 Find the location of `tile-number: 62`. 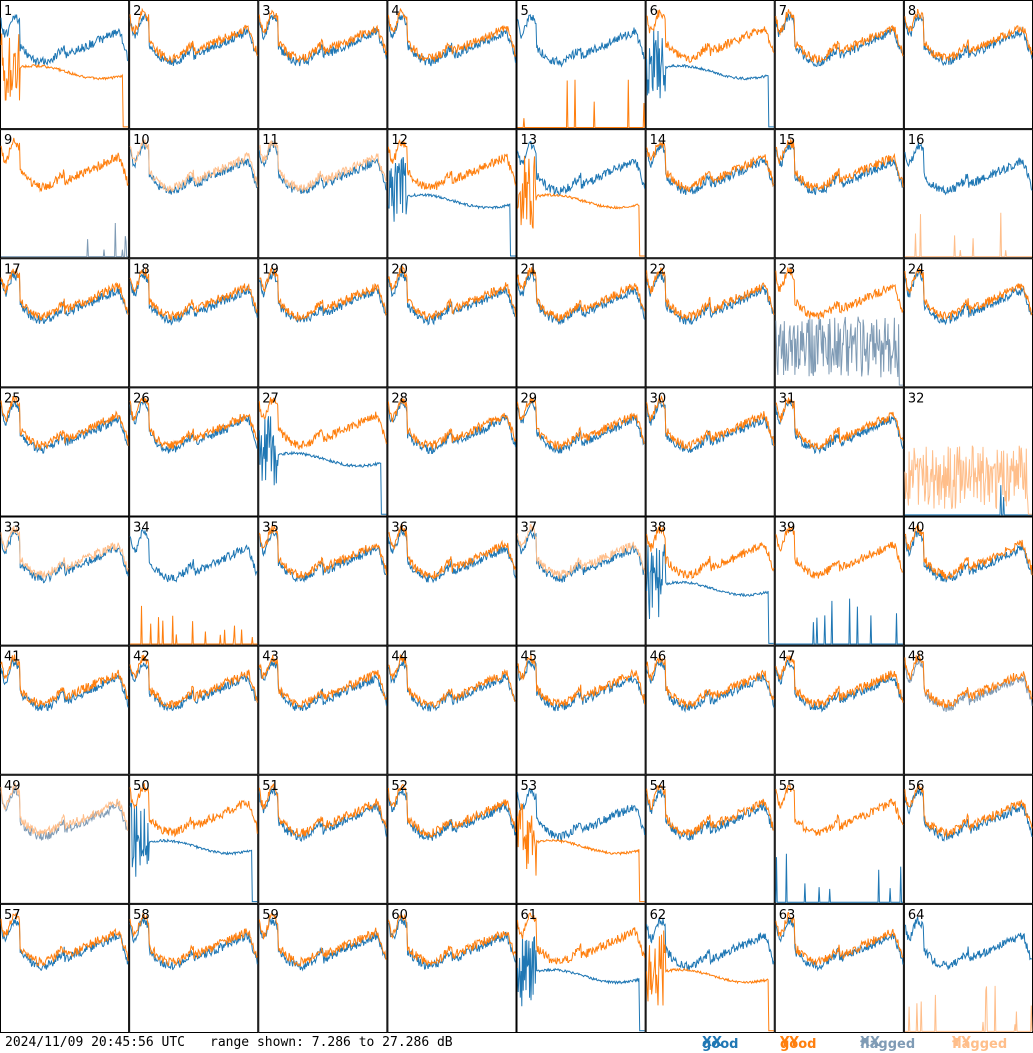

tile-number: 62 is located at coordinates (658, 915).